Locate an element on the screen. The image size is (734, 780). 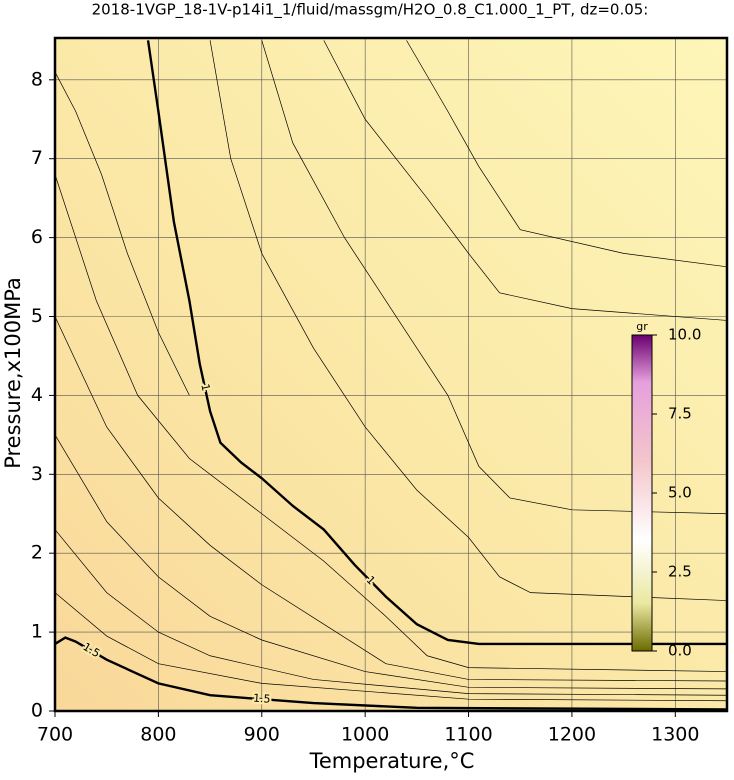
y-tick-label: 8 is located at coordinates (37, 79).